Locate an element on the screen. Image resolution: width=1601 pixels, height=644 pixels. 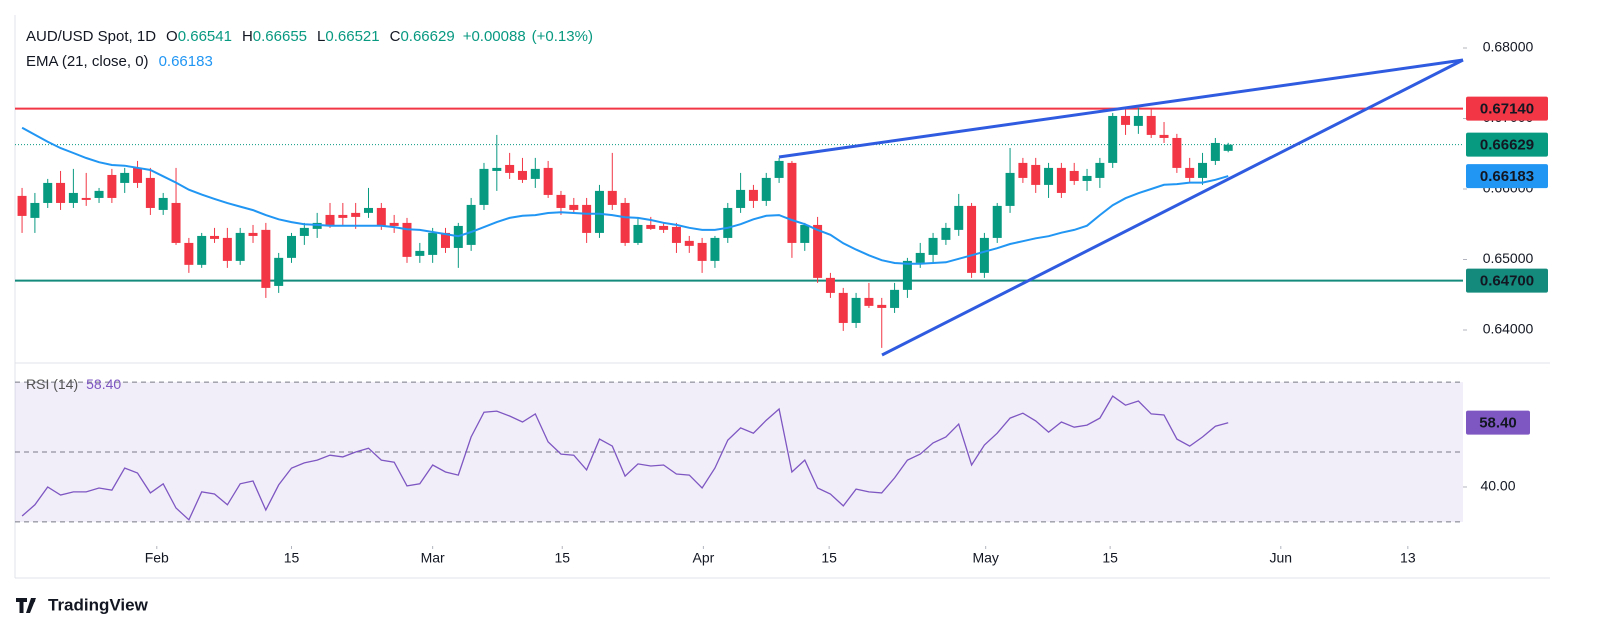
level-label: 0.64700 is located at coordinates (1507, 281).